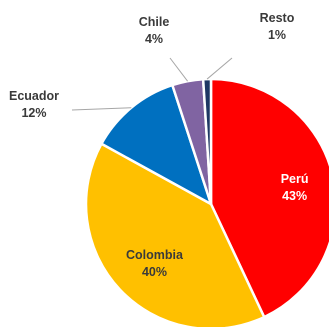 This screenshot has height=327, width=329. What do you see at coordinates (154, 22) in the screenshot?
I see `slice-label-chile: Chile` at bounding box center [154, 22].